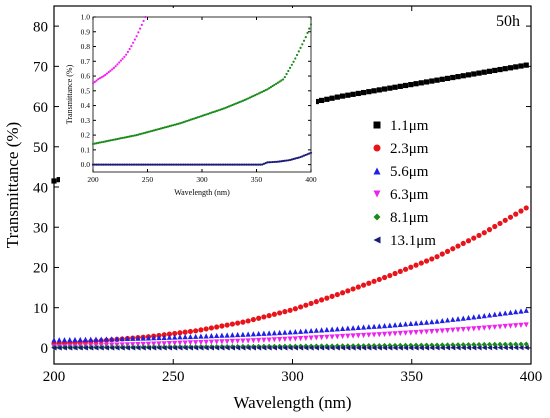 This screenshot has width=550, height=418. I want to click on main-x-tick-label: 350, so click(412, 377).